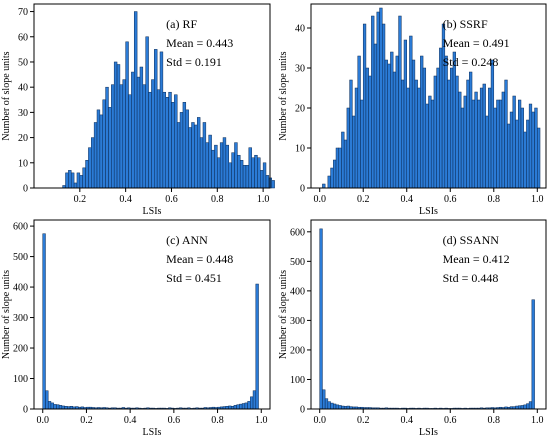 The height and width of the screenshot is (442, 550). What do you see at coordinates (297, 350) in the screenshot?
I see `y-tick-label: 200` at bounding box center [297, 350].